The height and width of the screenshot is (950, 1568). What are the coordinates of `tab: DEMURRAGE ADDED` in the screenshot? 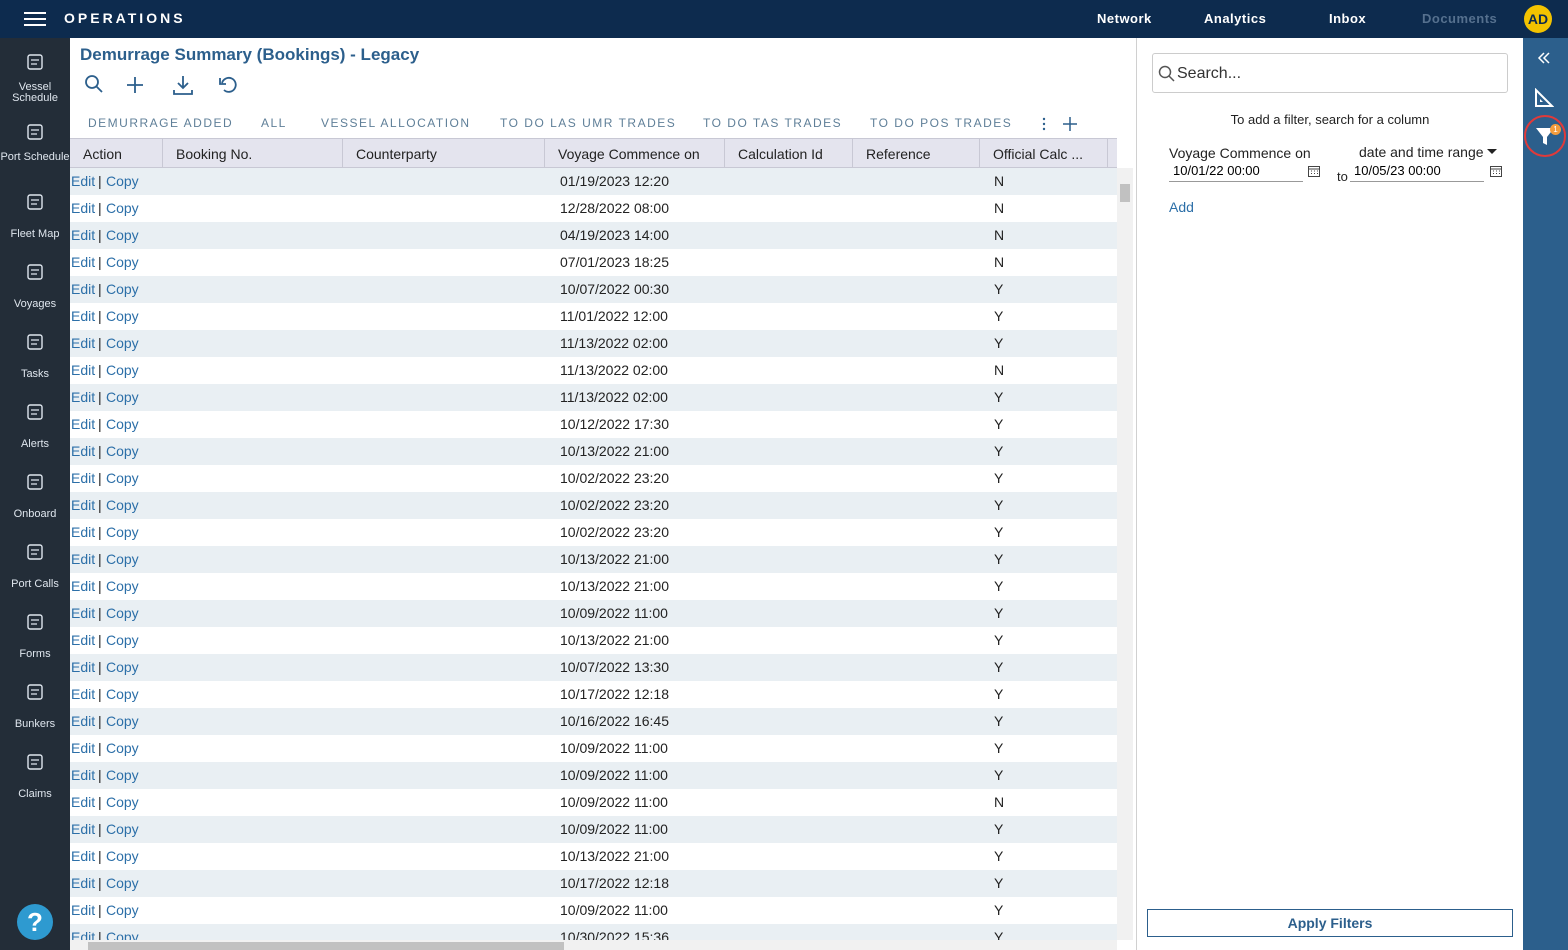 It's located at (161, 123).